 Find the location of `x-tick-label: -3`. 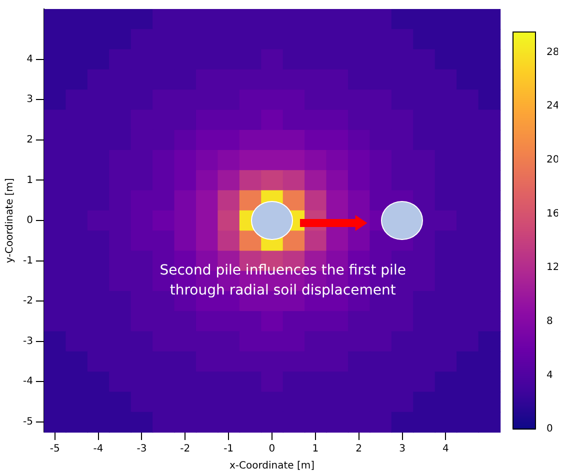

x-tick-label: -3 is located at coordinates (141, 449).